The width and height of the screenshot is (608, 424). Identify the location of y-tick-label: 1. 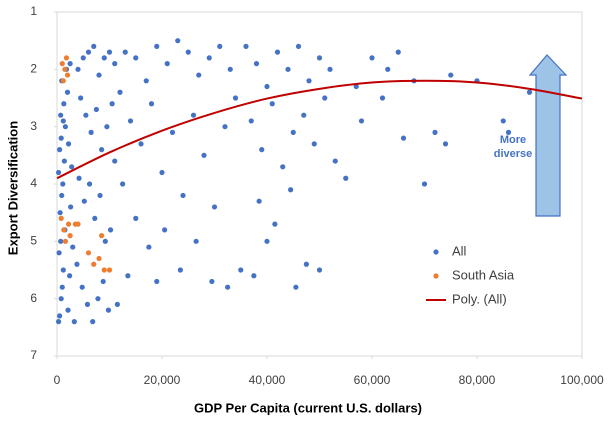
(33, 11).